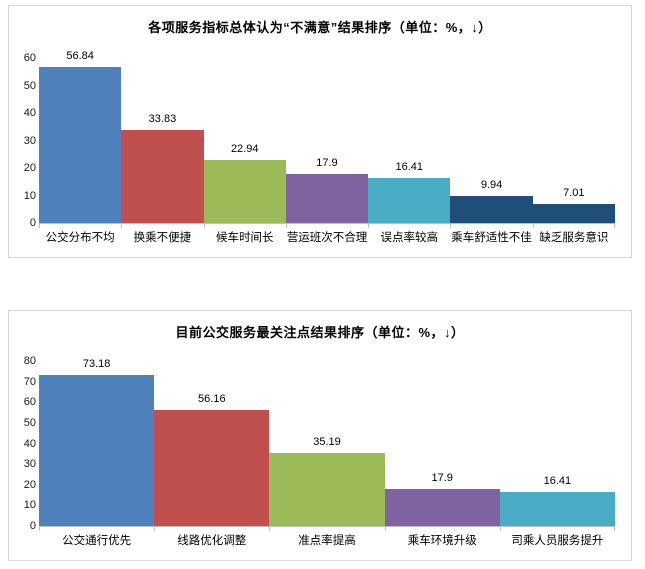  I want to click on x-category-label: 公交通行优先, so click(97, 541).